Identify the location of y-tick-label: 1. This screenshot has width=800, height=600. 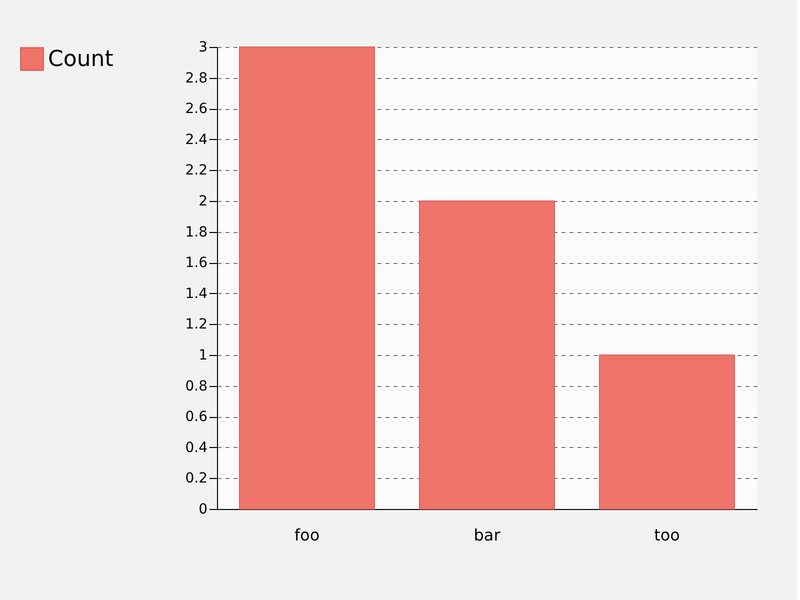
(203, 356).